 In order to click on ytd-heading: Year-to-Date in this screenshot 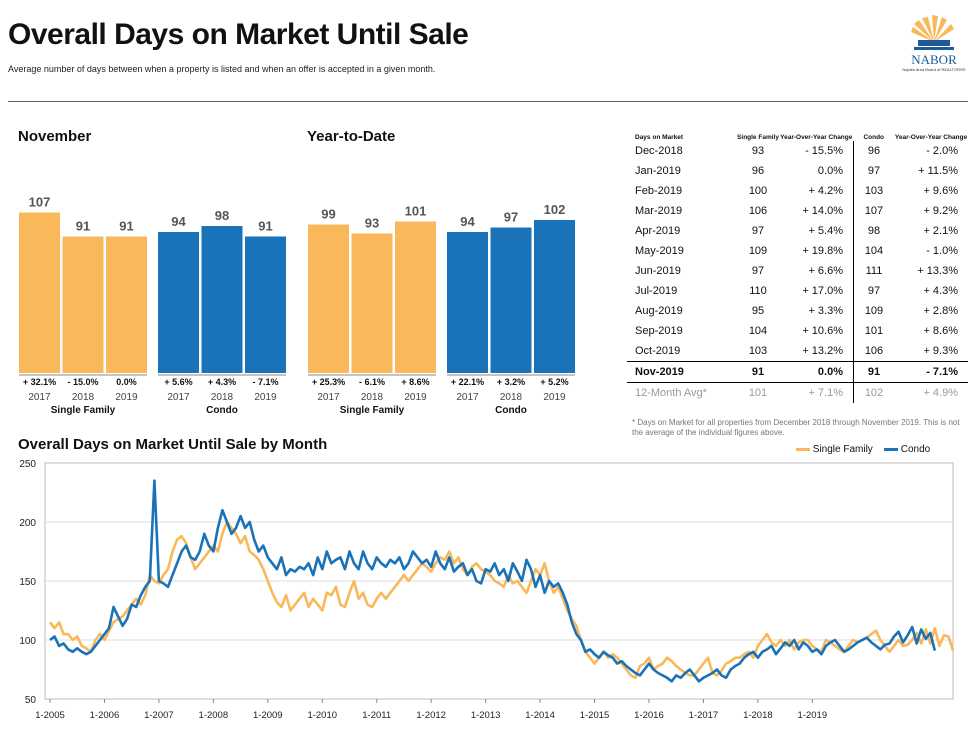, I will do `click(351, 136)`.